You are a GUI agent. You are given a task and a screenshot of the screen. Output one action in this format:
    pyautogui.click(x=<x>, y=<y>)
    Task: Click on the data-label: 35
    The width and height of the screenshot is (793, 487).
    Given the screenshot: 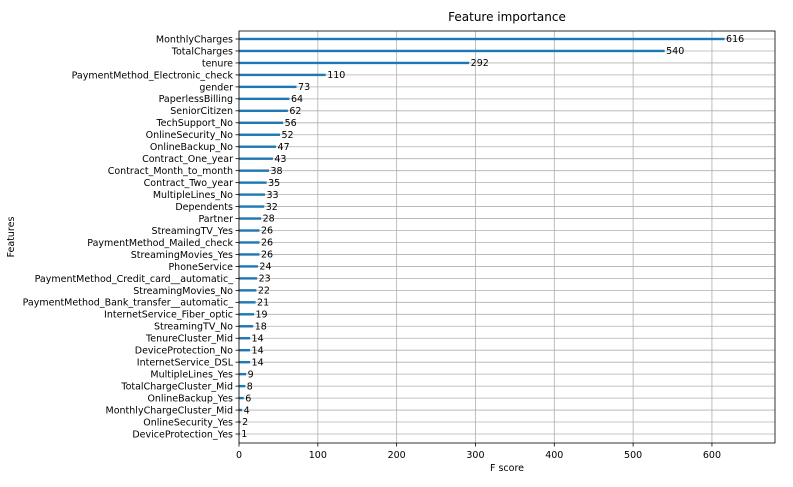 What is the action you would take?
    pyautogui.click(x=274, y=183)
    